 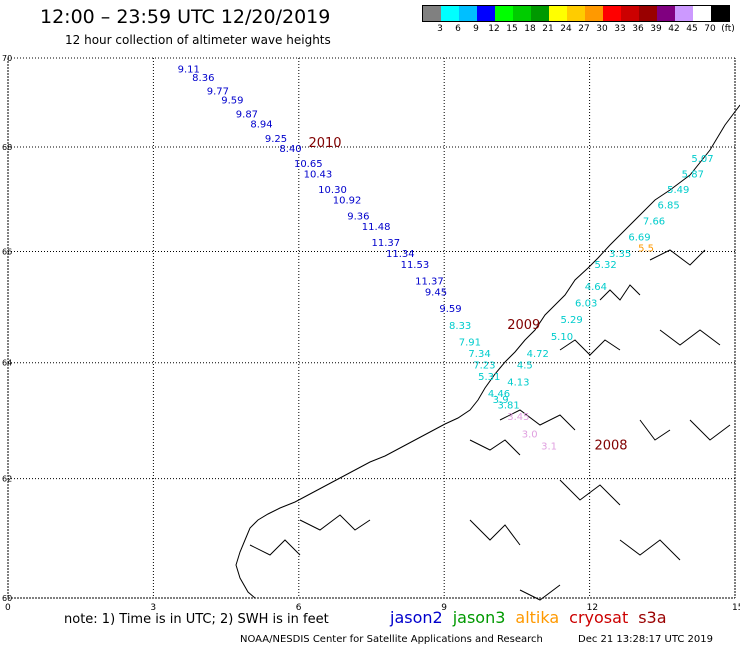 What do you see at coordinates (678, 190) in the screenshot?
I see `wave-height-label: 5.49` at bounding box center [678, 190].